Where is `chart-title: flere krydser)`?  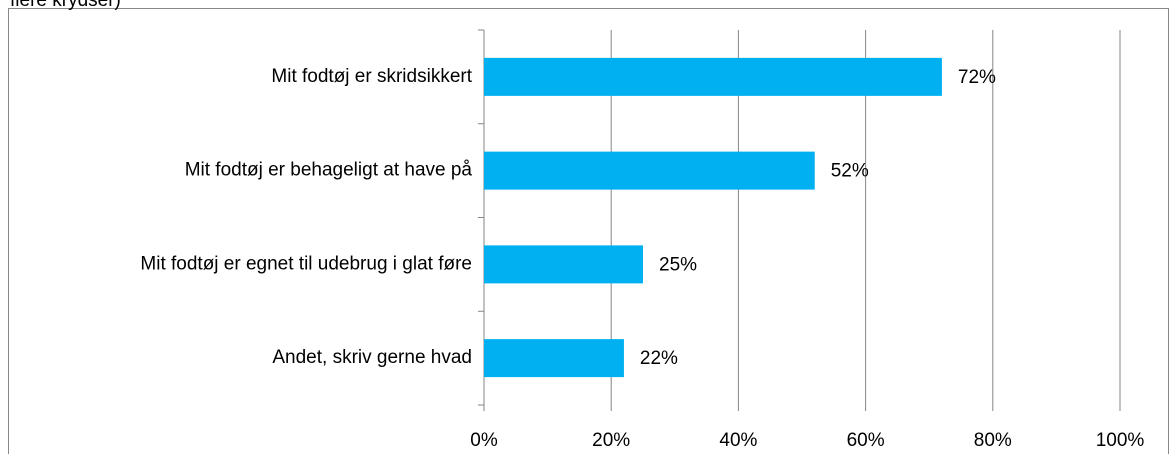
chart-title: flere krydser) is located at coordinates (65, 5).